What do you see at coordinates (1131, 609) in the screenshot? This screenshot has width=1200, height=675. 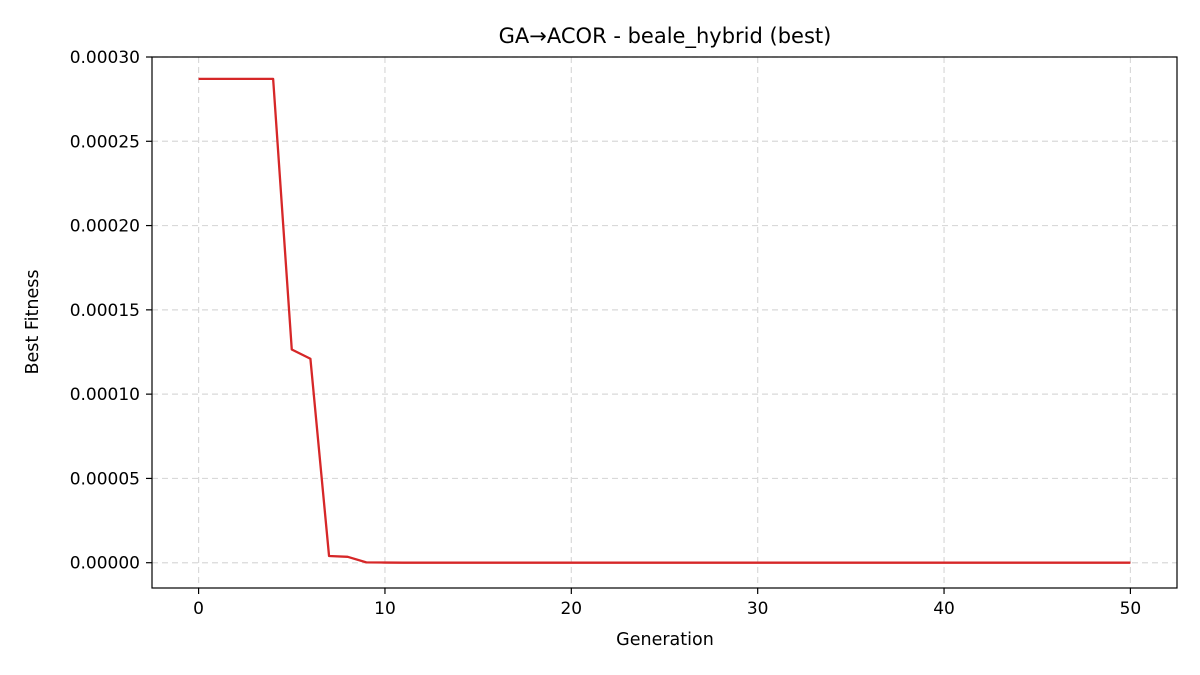 I see `x-tick-label: 50` at bounding box center [1131, 609].